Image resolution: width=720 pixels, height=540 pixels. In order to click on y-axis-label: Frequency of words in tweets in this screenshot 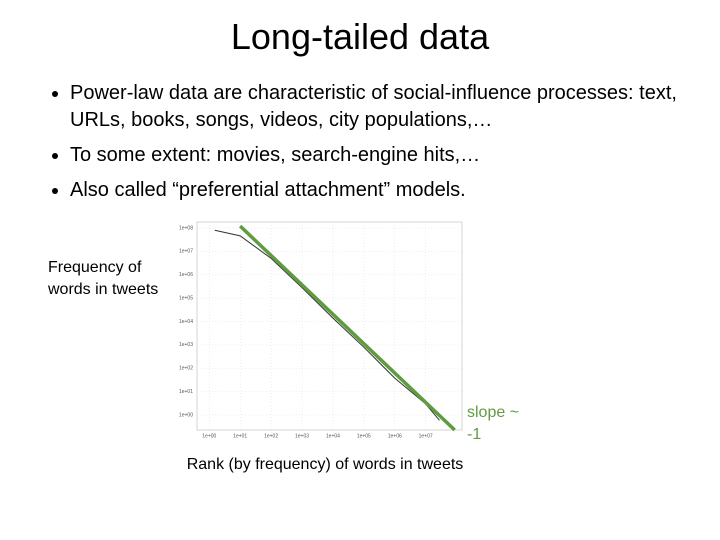, I will do `click(103, 278)`.